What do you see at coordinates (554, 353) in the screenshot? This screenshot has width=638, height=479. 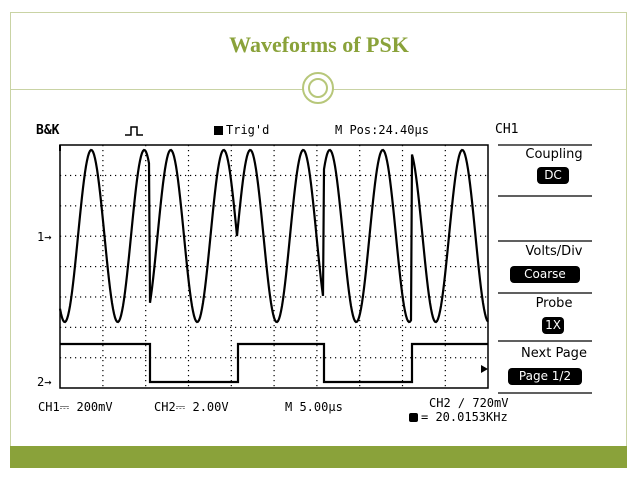 I see `next-page-label: Next Page` at bounding box center [554, 353].